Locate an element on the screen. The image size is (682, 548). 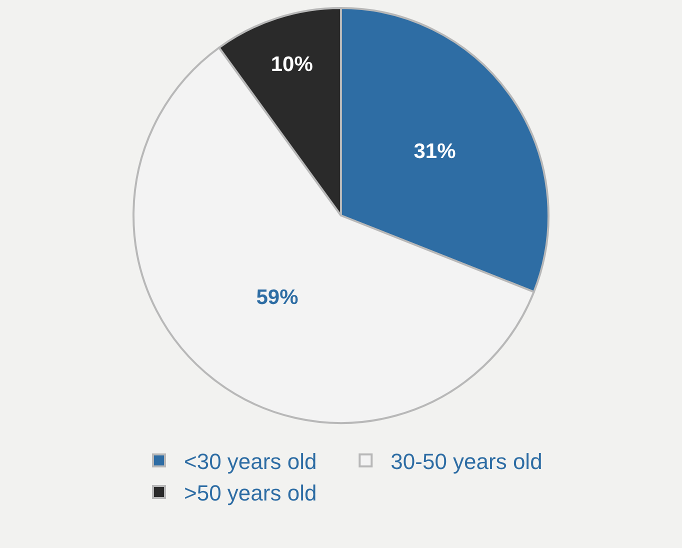
legend-label: >50 years old is located at coordinates (250, 493).